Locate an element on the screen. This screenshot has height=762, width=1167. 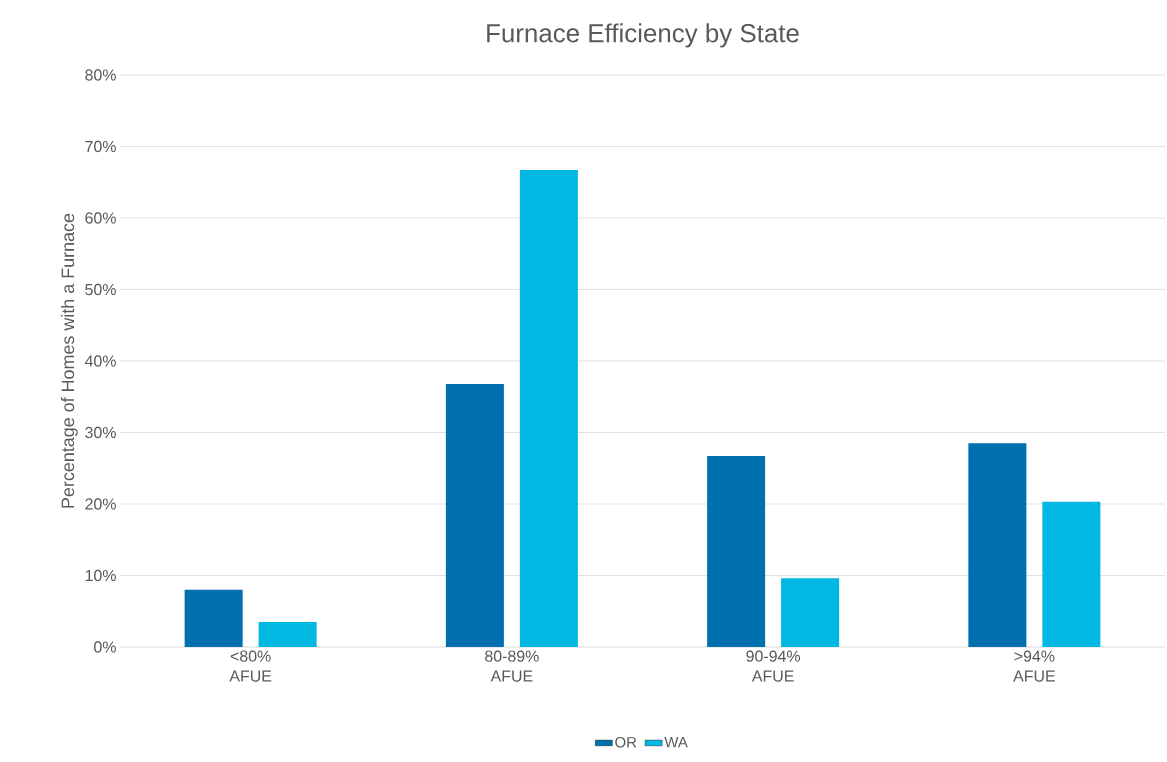
y-tick-label: 80% is located at coordinates (100, 75).